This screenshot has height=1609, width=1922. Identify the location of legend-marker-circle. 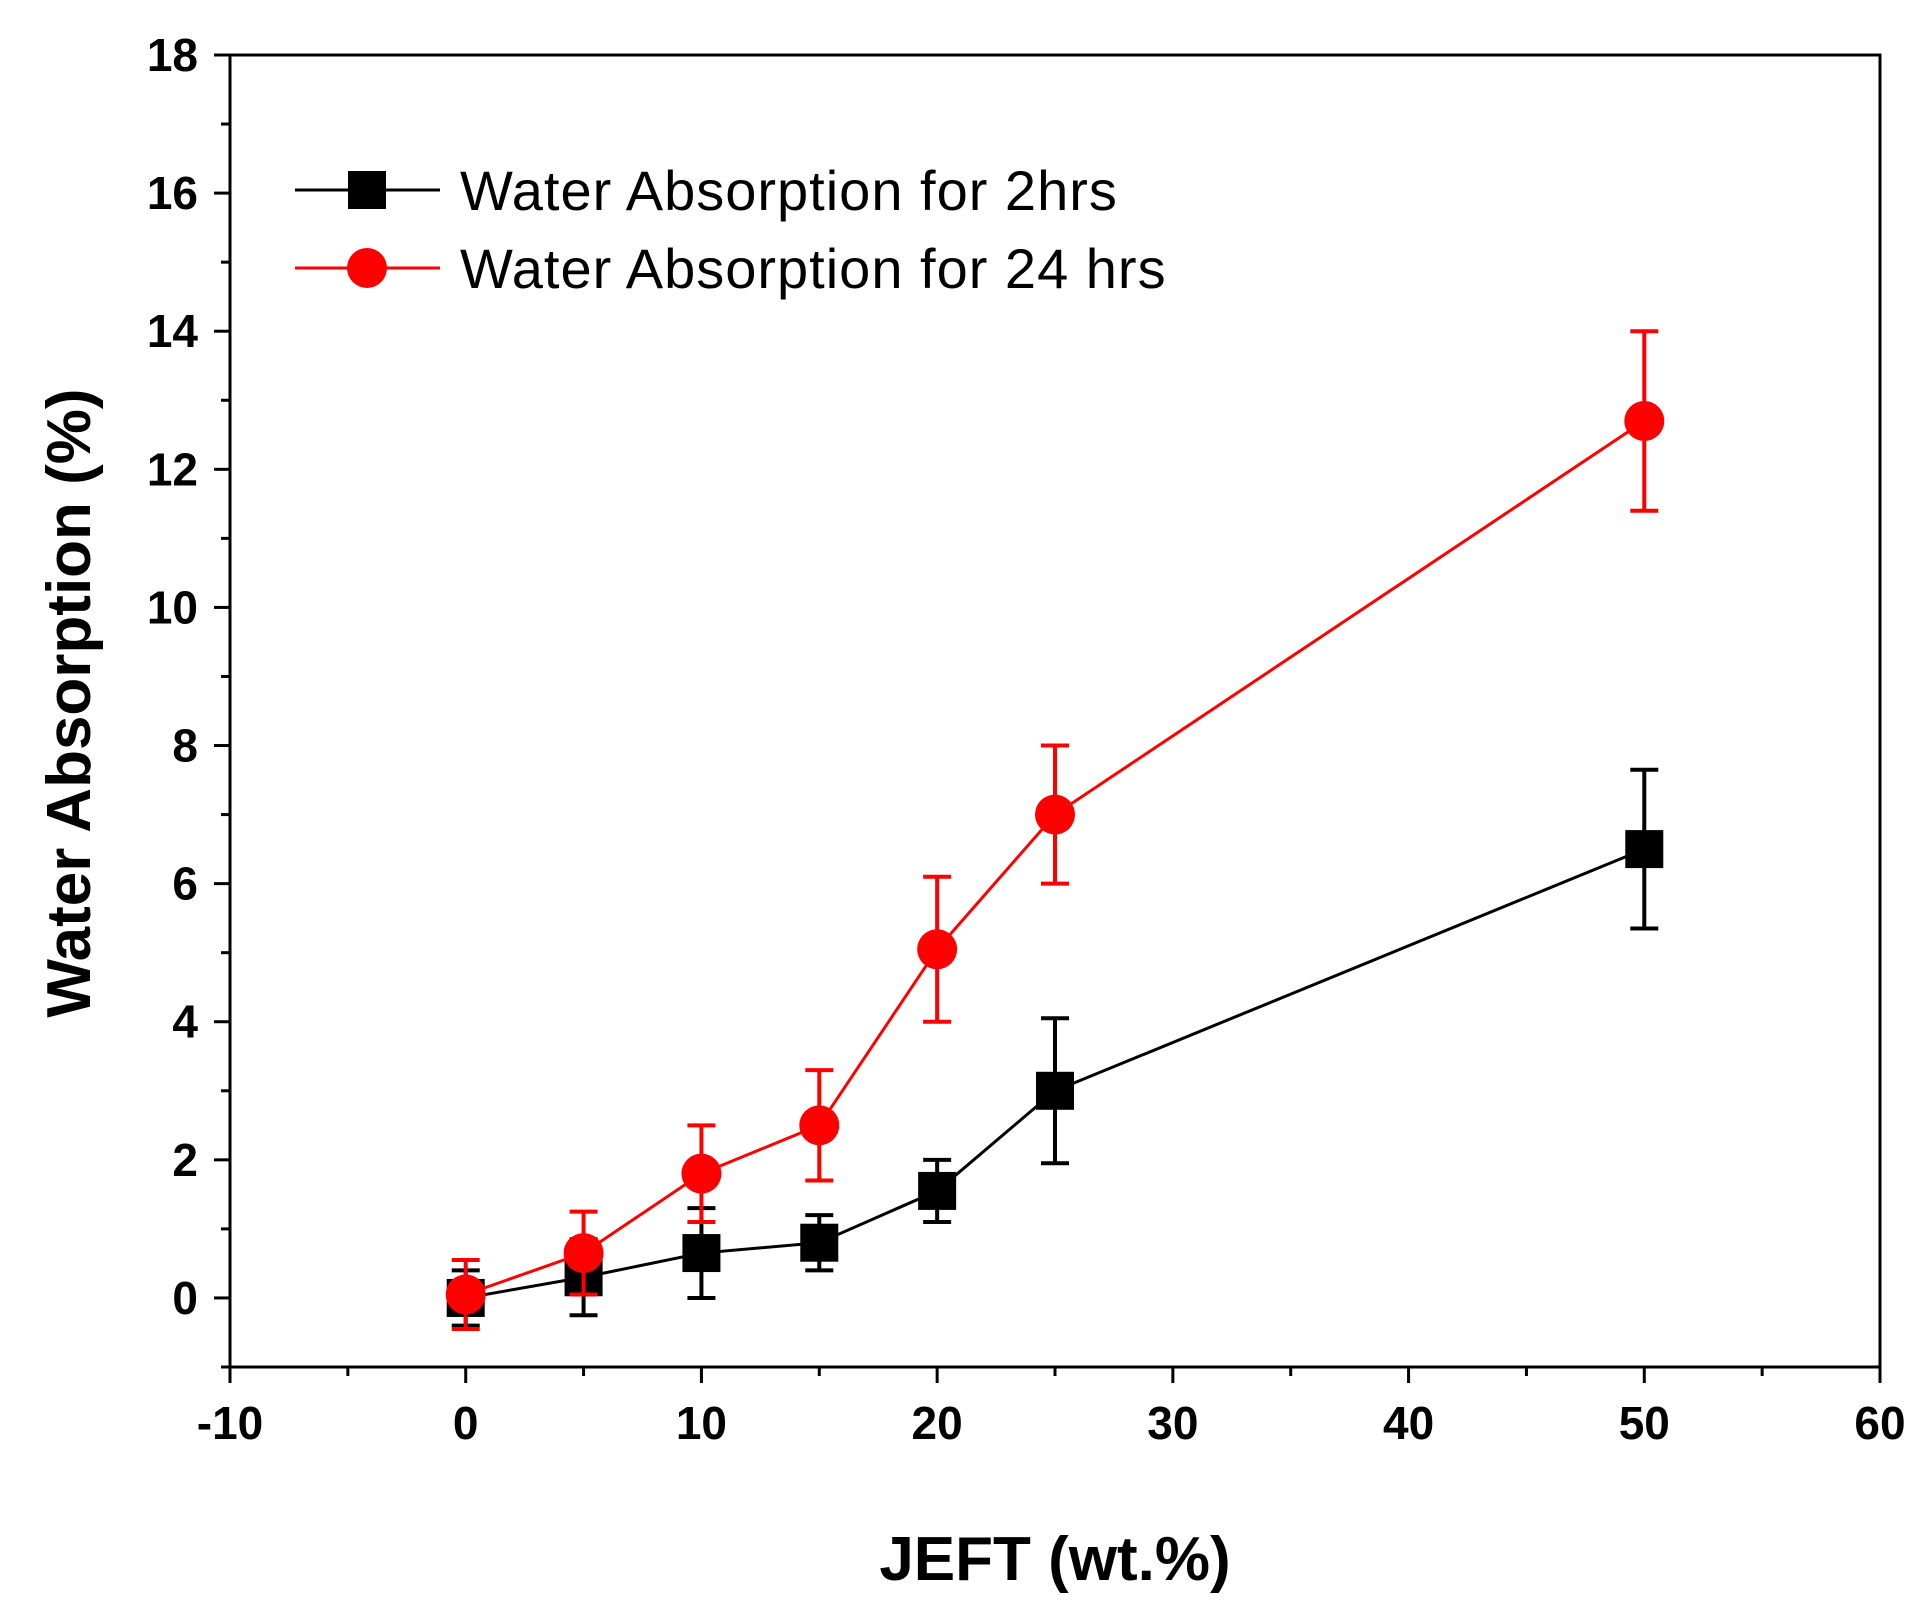
(367, 268).